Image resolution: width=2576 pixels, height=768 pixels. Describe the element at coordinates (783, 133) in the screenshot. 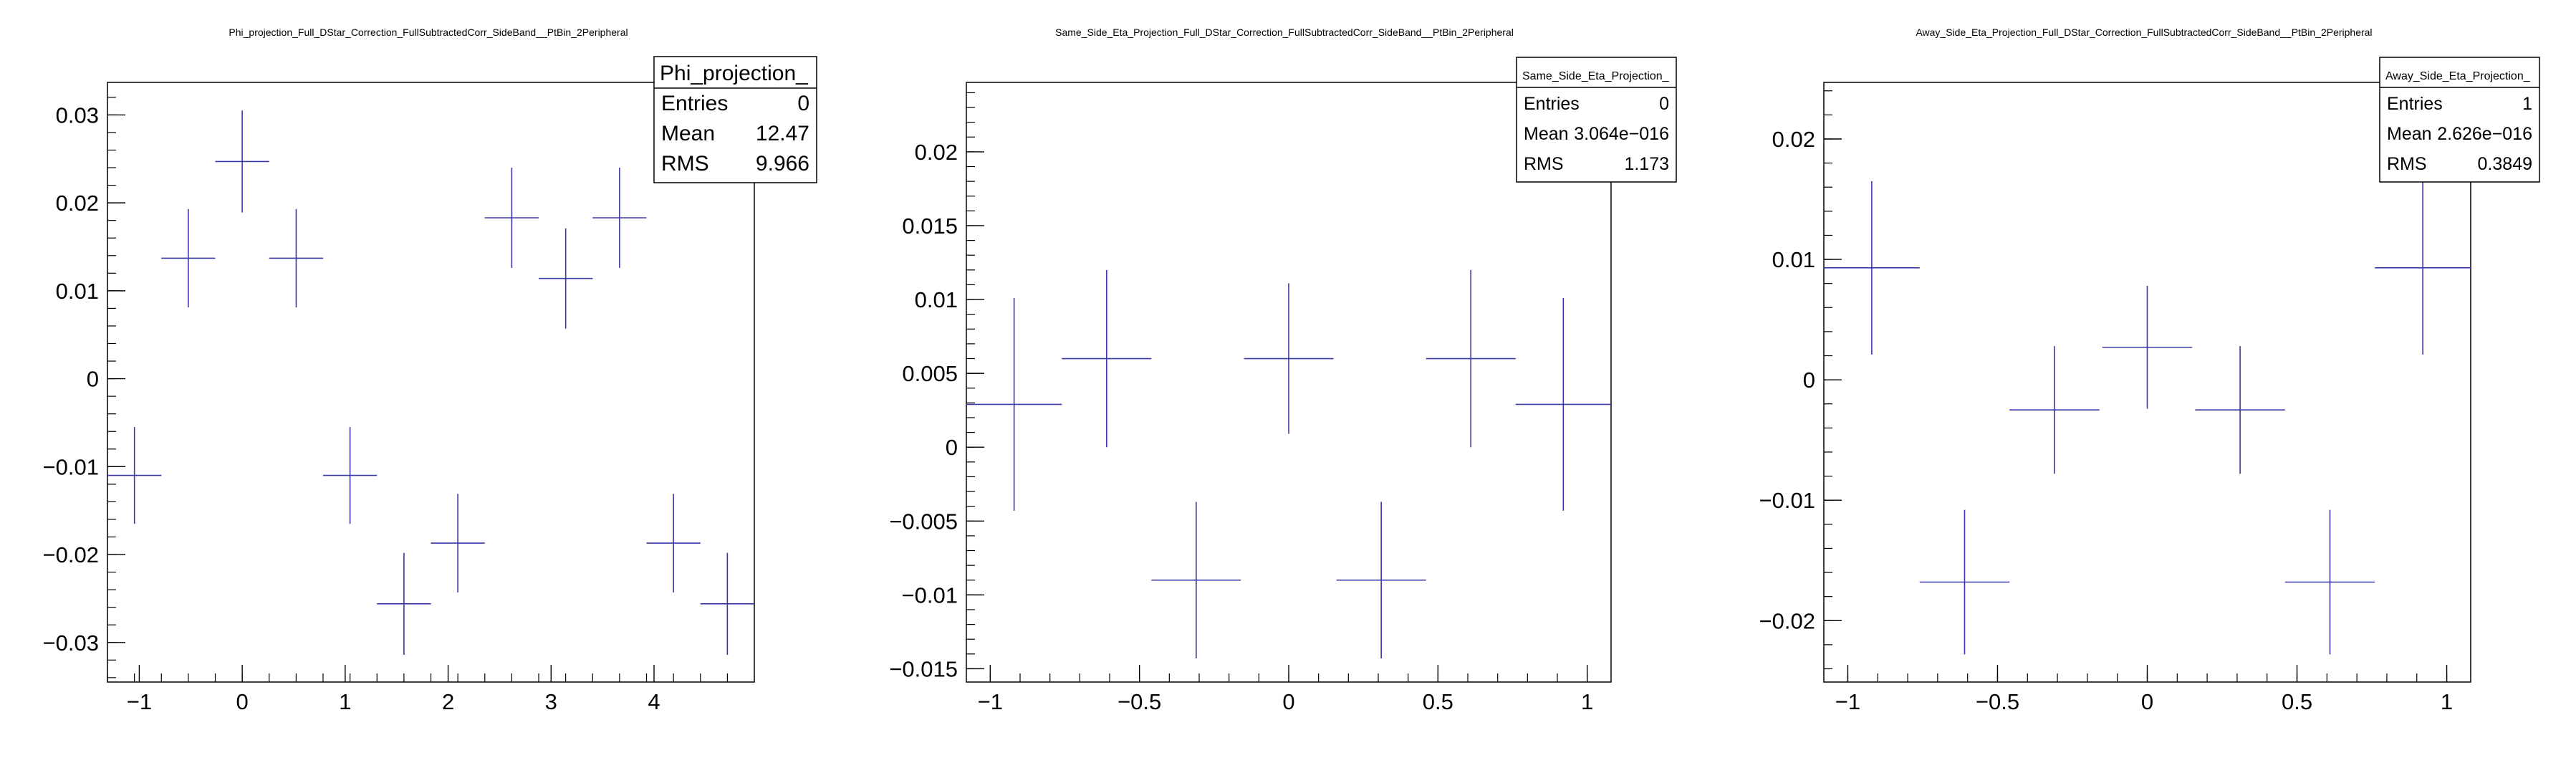

I see `stats-value: 12.47` at that location.